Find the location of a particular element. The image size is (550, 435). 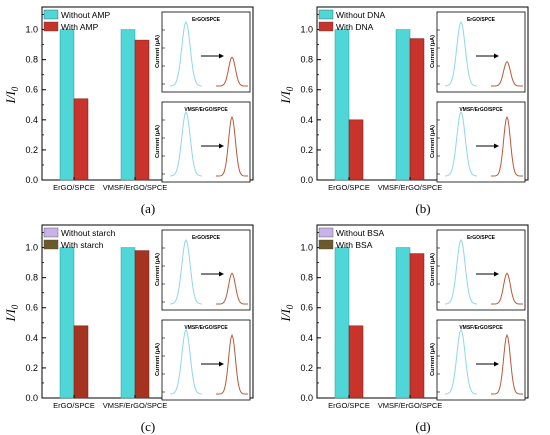

panel-caption: (c) is located at coordinates (148, 426).